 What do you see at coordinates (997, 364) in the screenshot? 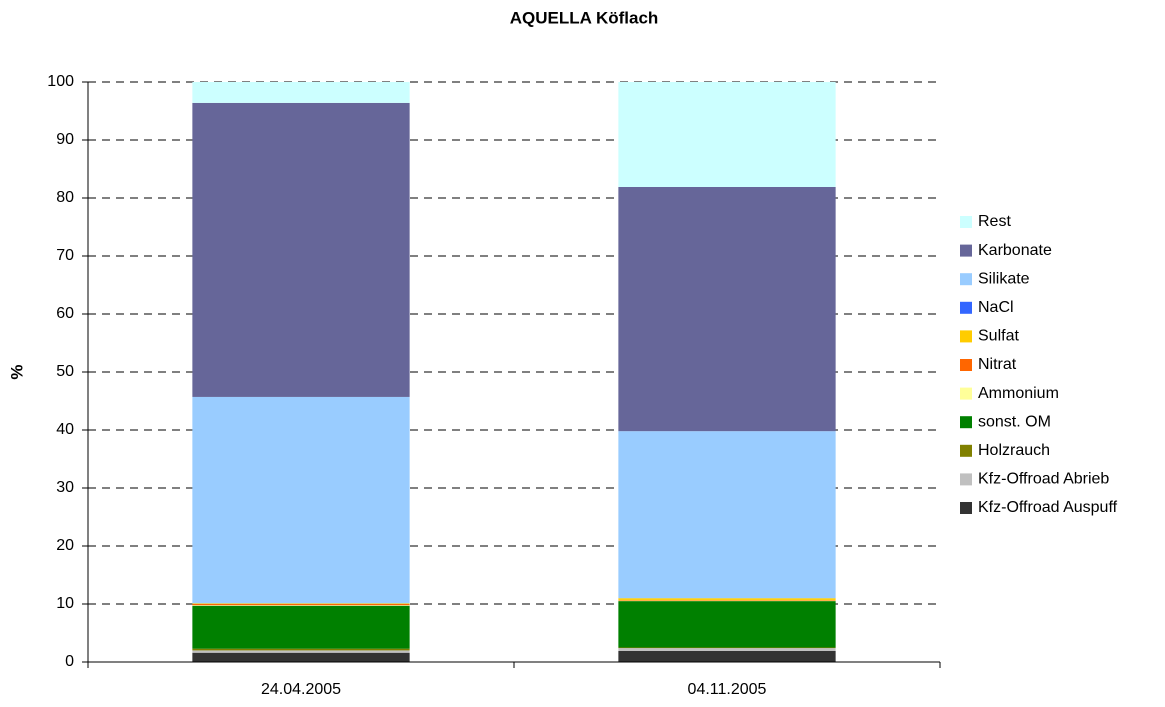
I see `legend-label: Nitrat` at bounding box center [997, 364].